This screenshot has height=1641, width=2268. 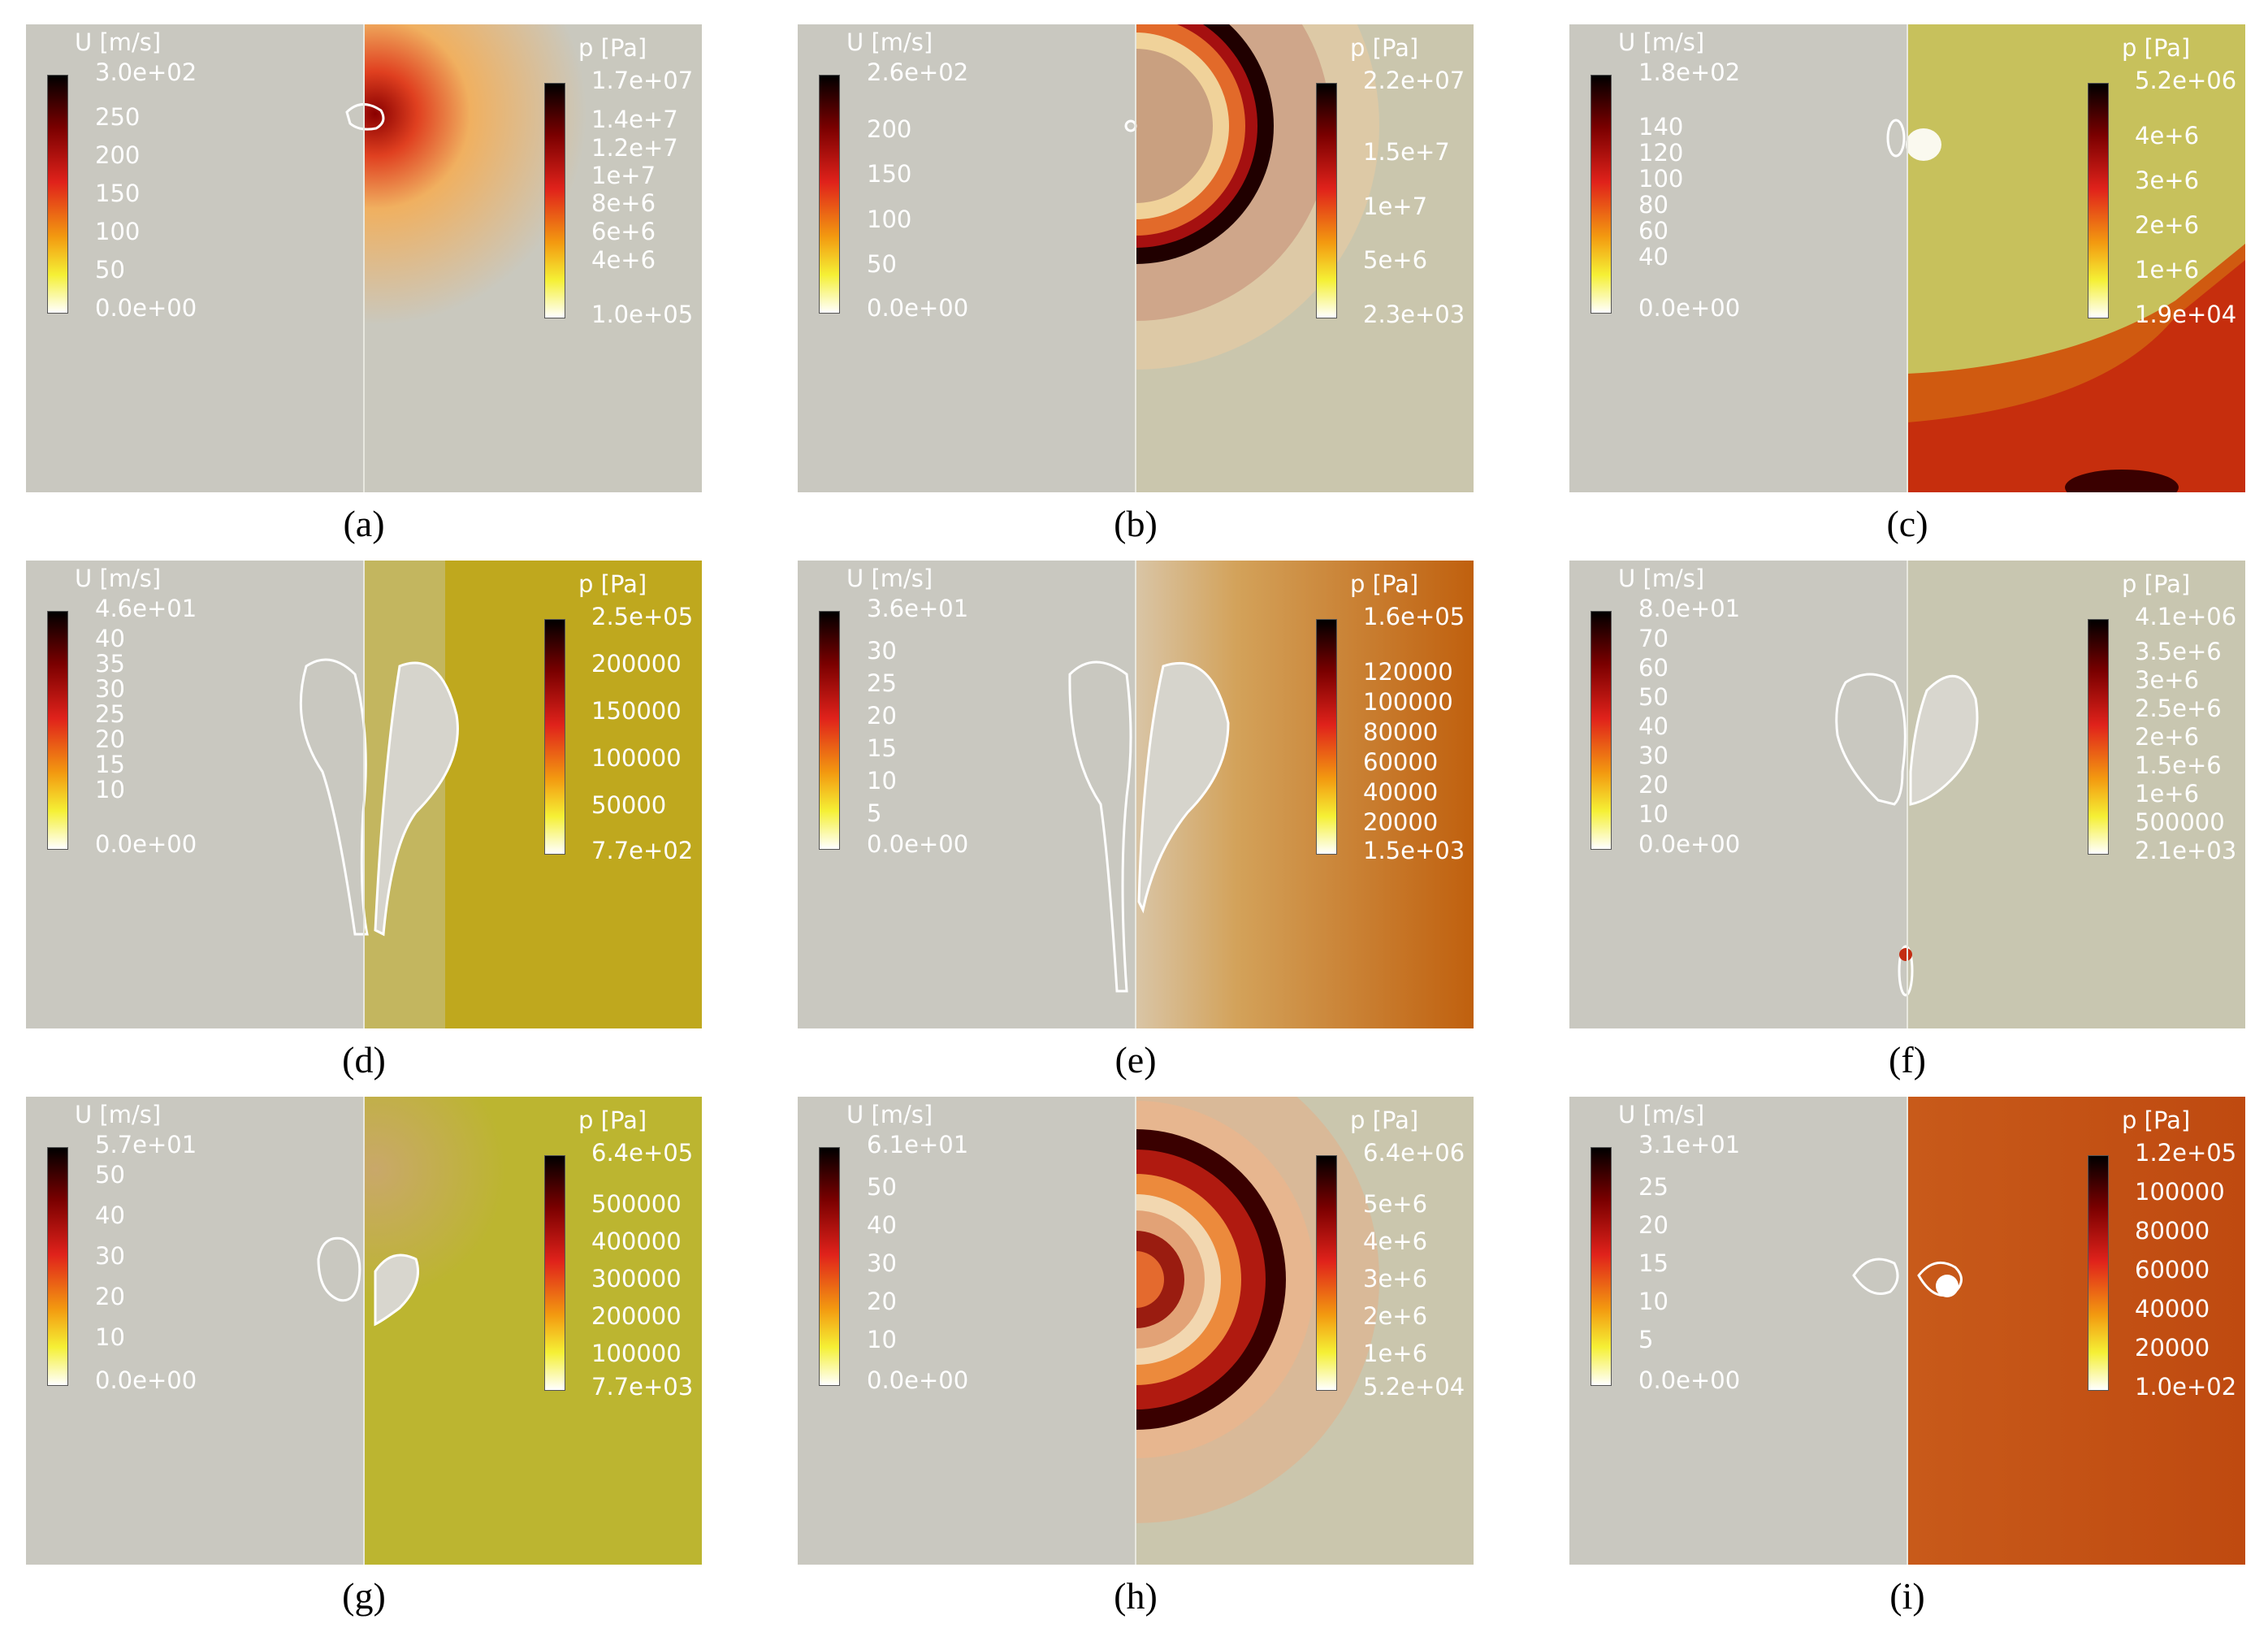 I want to click on panel-h-field, so click(x=1136, y=1331).